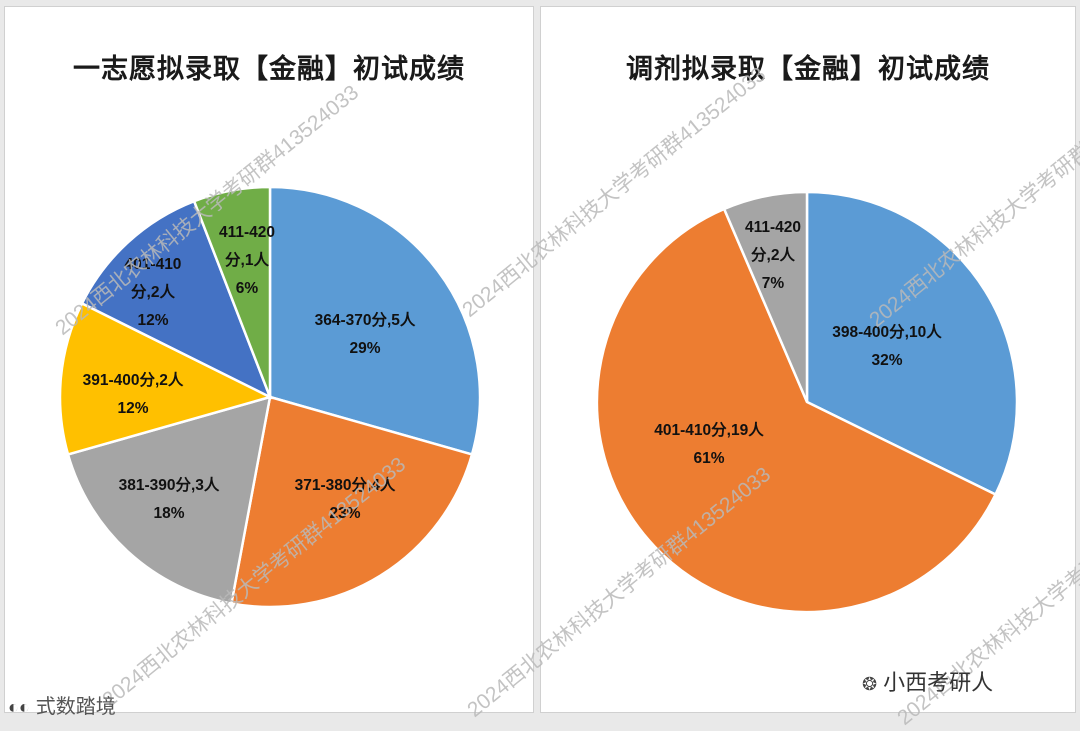 The width and height of the screenshot is (1080, 731). Describe the element at coordinates (169, 485) in the screenshot. I see `slice-label: 381-390分,3人` at that location.